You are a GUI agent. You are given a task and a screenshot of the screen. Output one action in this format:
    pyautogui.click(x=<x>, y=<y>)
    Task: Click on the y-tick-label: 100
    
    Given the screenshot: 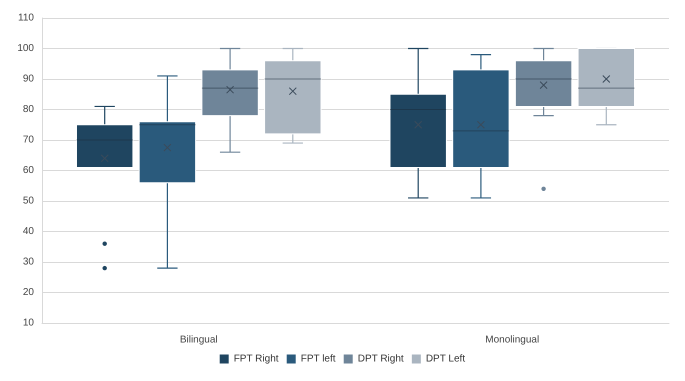 What is the action you would take?
    pyautogui.click(x=25, y=48)
    